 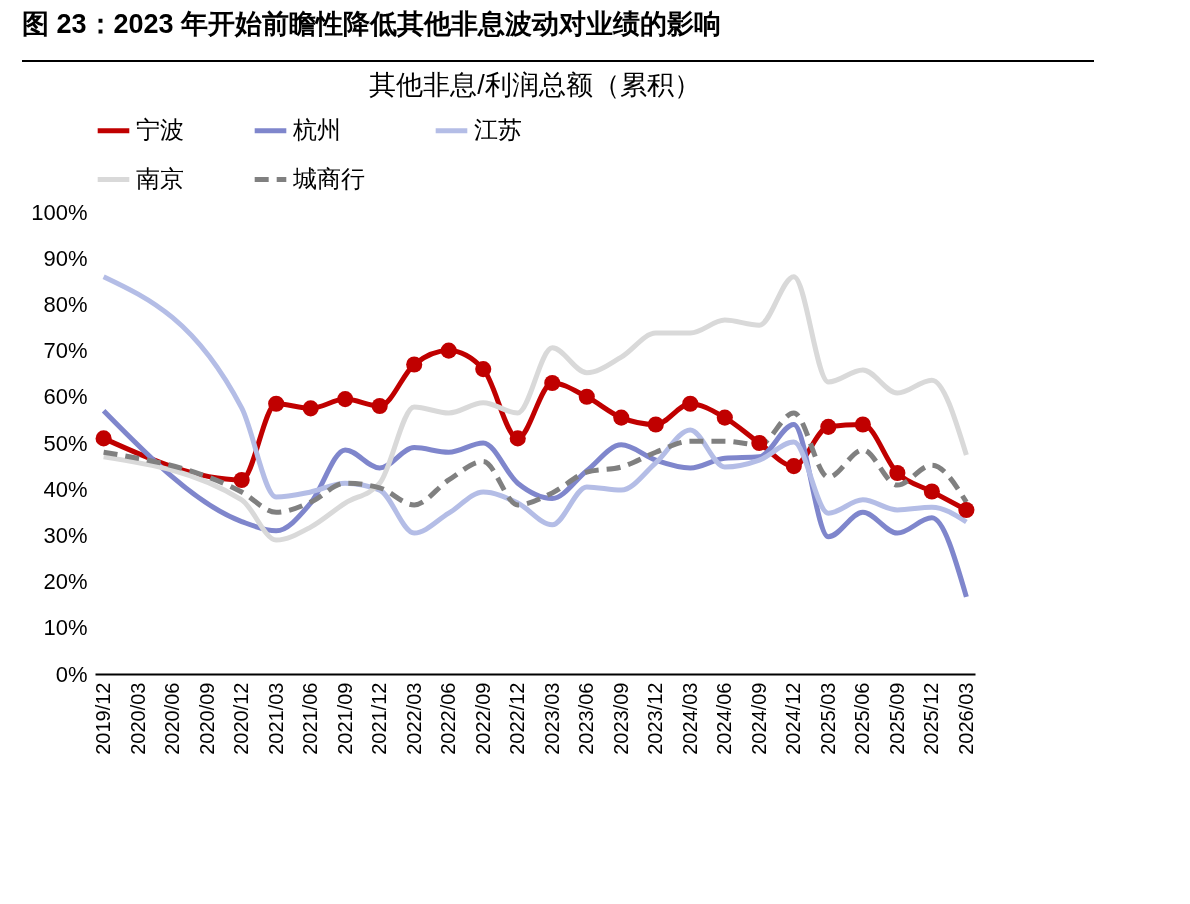 What do you see at coordinates (103, 718) in the screenshot?
I see `x-tick-label: 2019/12` at bounding box center [103, 718].